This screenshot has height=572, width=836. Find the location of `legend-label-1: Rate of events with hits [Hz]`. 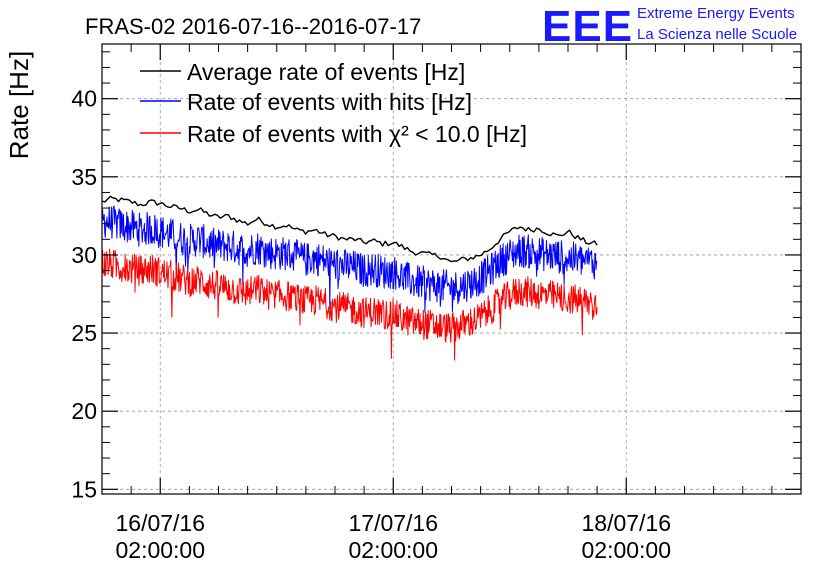

legend-label-1: Rate of events with hits [Hz] is located at coordinates (329, 102).